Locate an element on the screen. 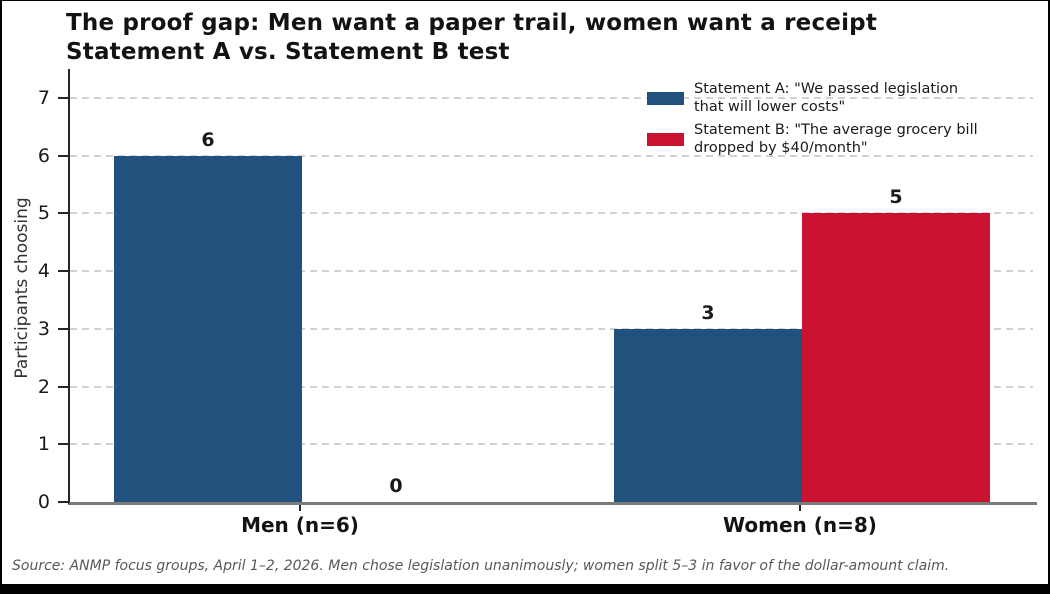 The height and width of the screenshot is (594, 1050). bar-women-n-8-statement-b is located at coordinates (896, 357).